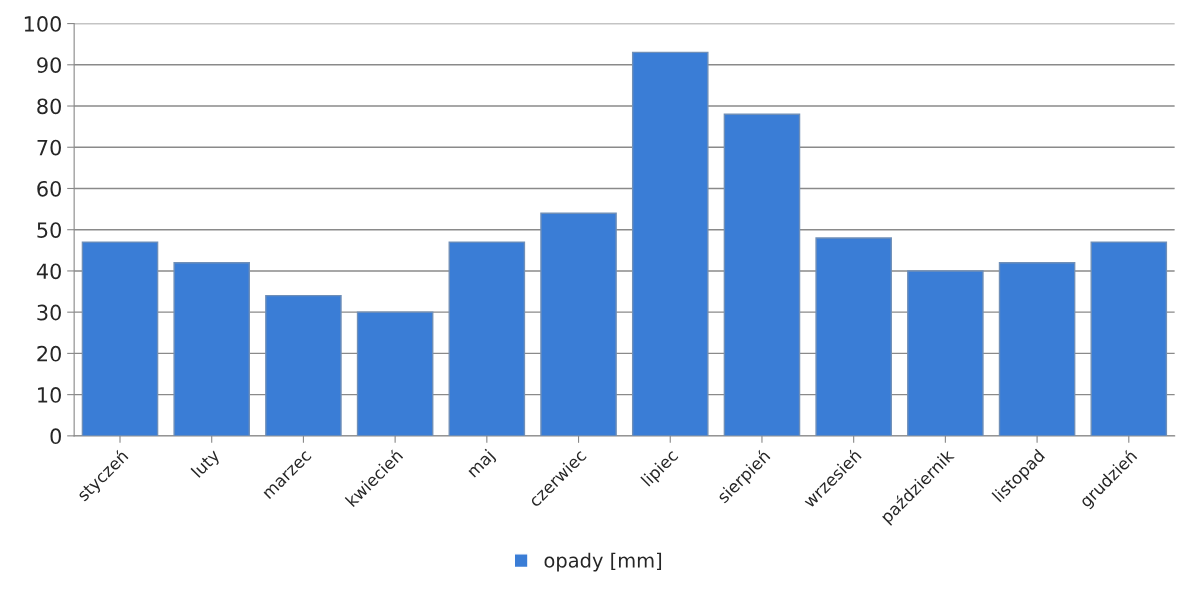 This screenshot has width=1177, height=589. Describe the element at coordinates (49, 147) in the screenshot. I see `y-tick-label: 70` at that location.